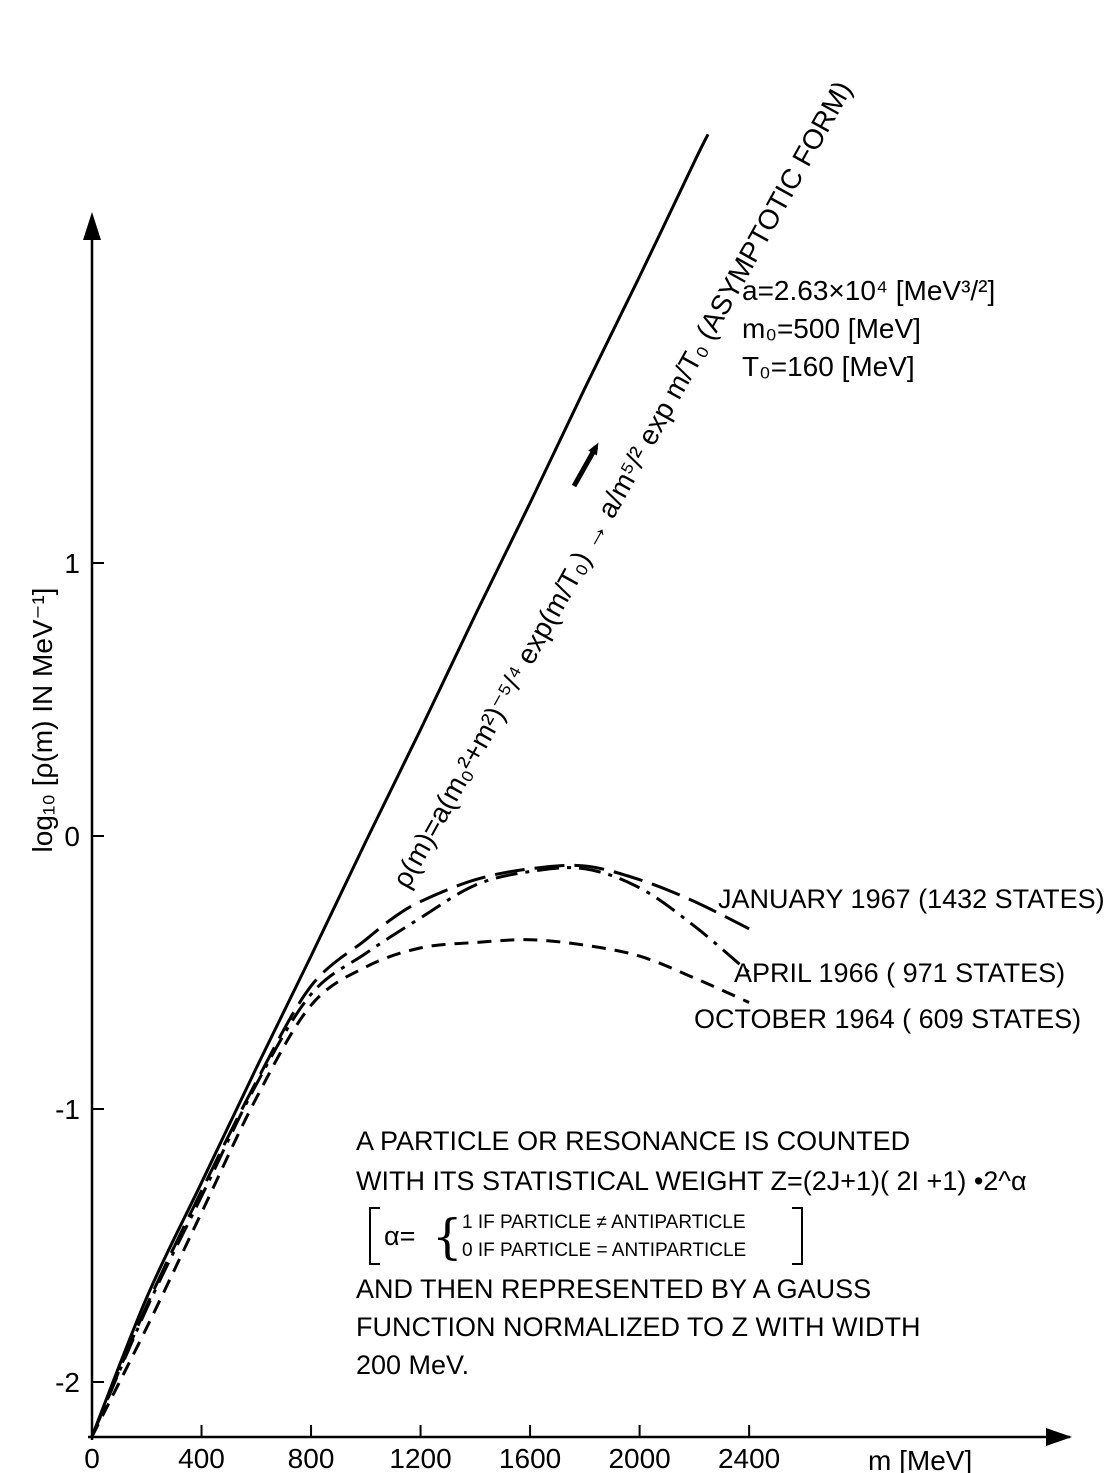 This screenshot has height=1473, width=1115. What do you see at coordinates (613, 1289) in the screenshot?
I see `note-line-3: AND THEN REPRESENTED BY A GAUSS` at bounding box center [613, 1289].